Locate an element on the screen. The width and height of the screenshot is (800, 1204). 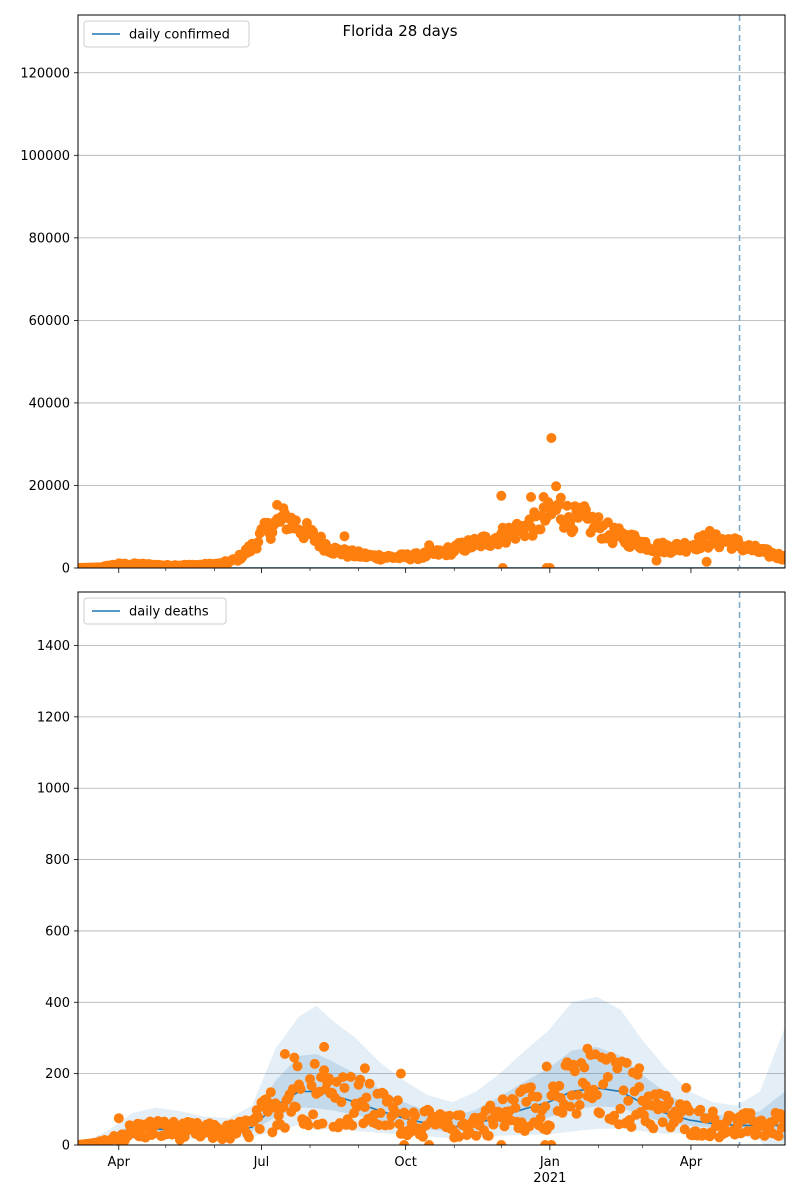
legend: daily confirmed is located at coordinates (166, 34).